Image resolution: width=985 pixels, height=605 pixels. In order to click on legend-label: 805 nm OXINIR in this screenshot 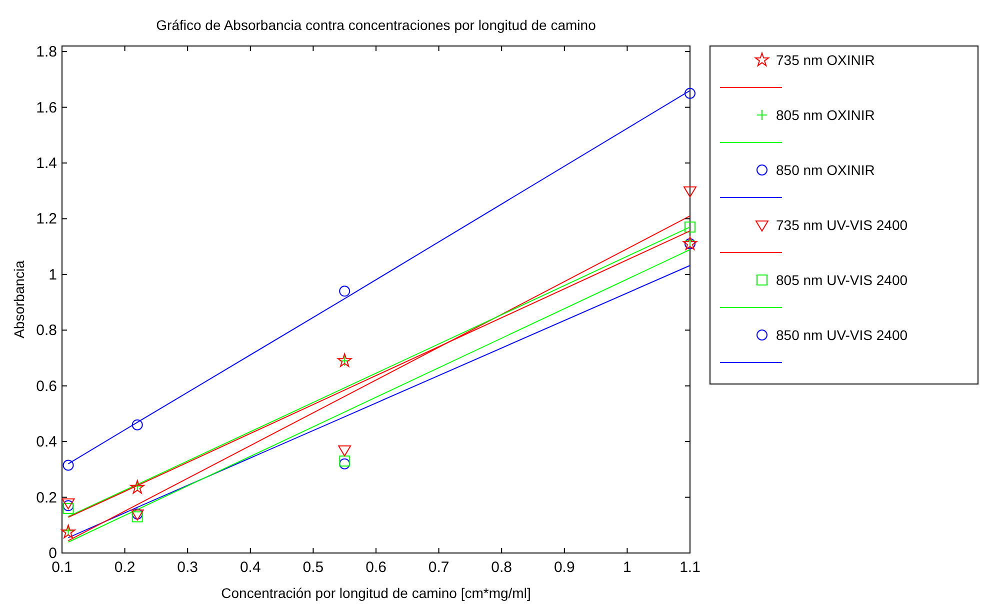, I will do `click(825, 115)`.